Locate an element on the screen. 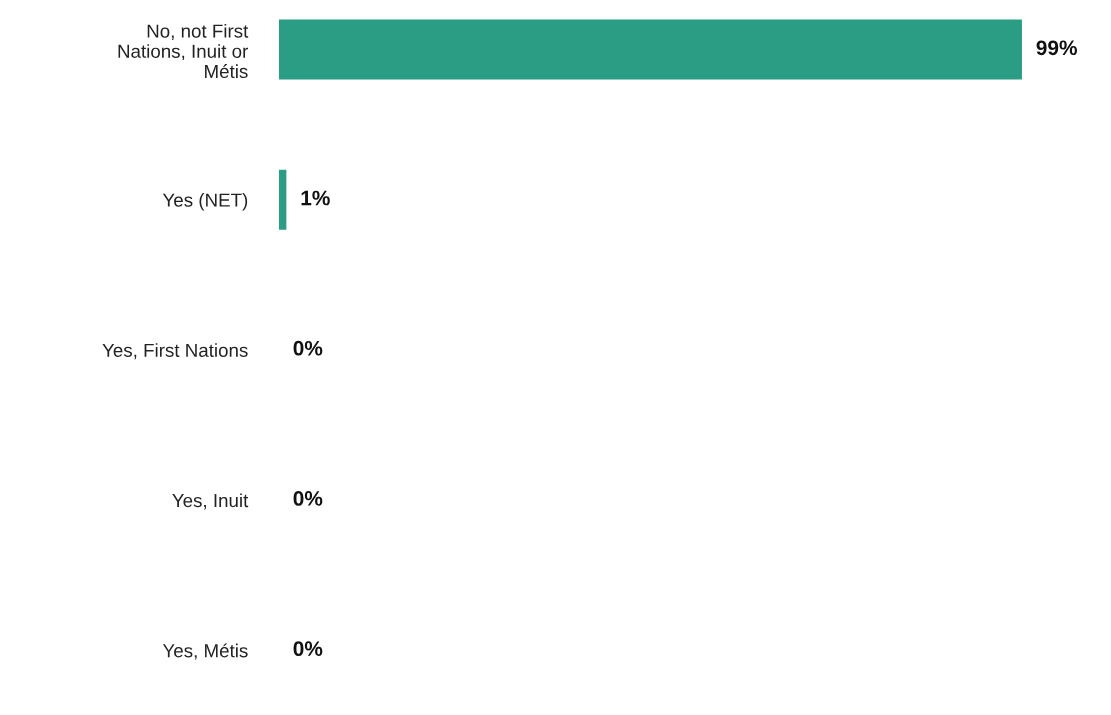  y-tick-label: Yes, Métis is located at coordinates (205, 651).